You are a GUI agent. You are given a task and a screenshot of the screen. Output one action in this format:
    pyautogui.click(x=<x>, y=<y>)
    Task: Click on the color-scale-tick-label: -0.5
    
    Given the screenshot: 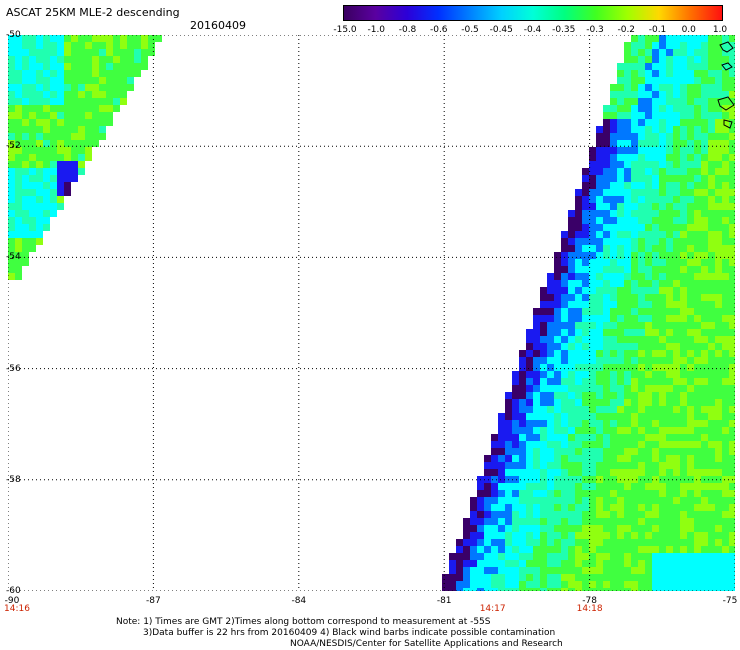 What is the action you would take?
    pyautogui.click(x=470, y=30)
    